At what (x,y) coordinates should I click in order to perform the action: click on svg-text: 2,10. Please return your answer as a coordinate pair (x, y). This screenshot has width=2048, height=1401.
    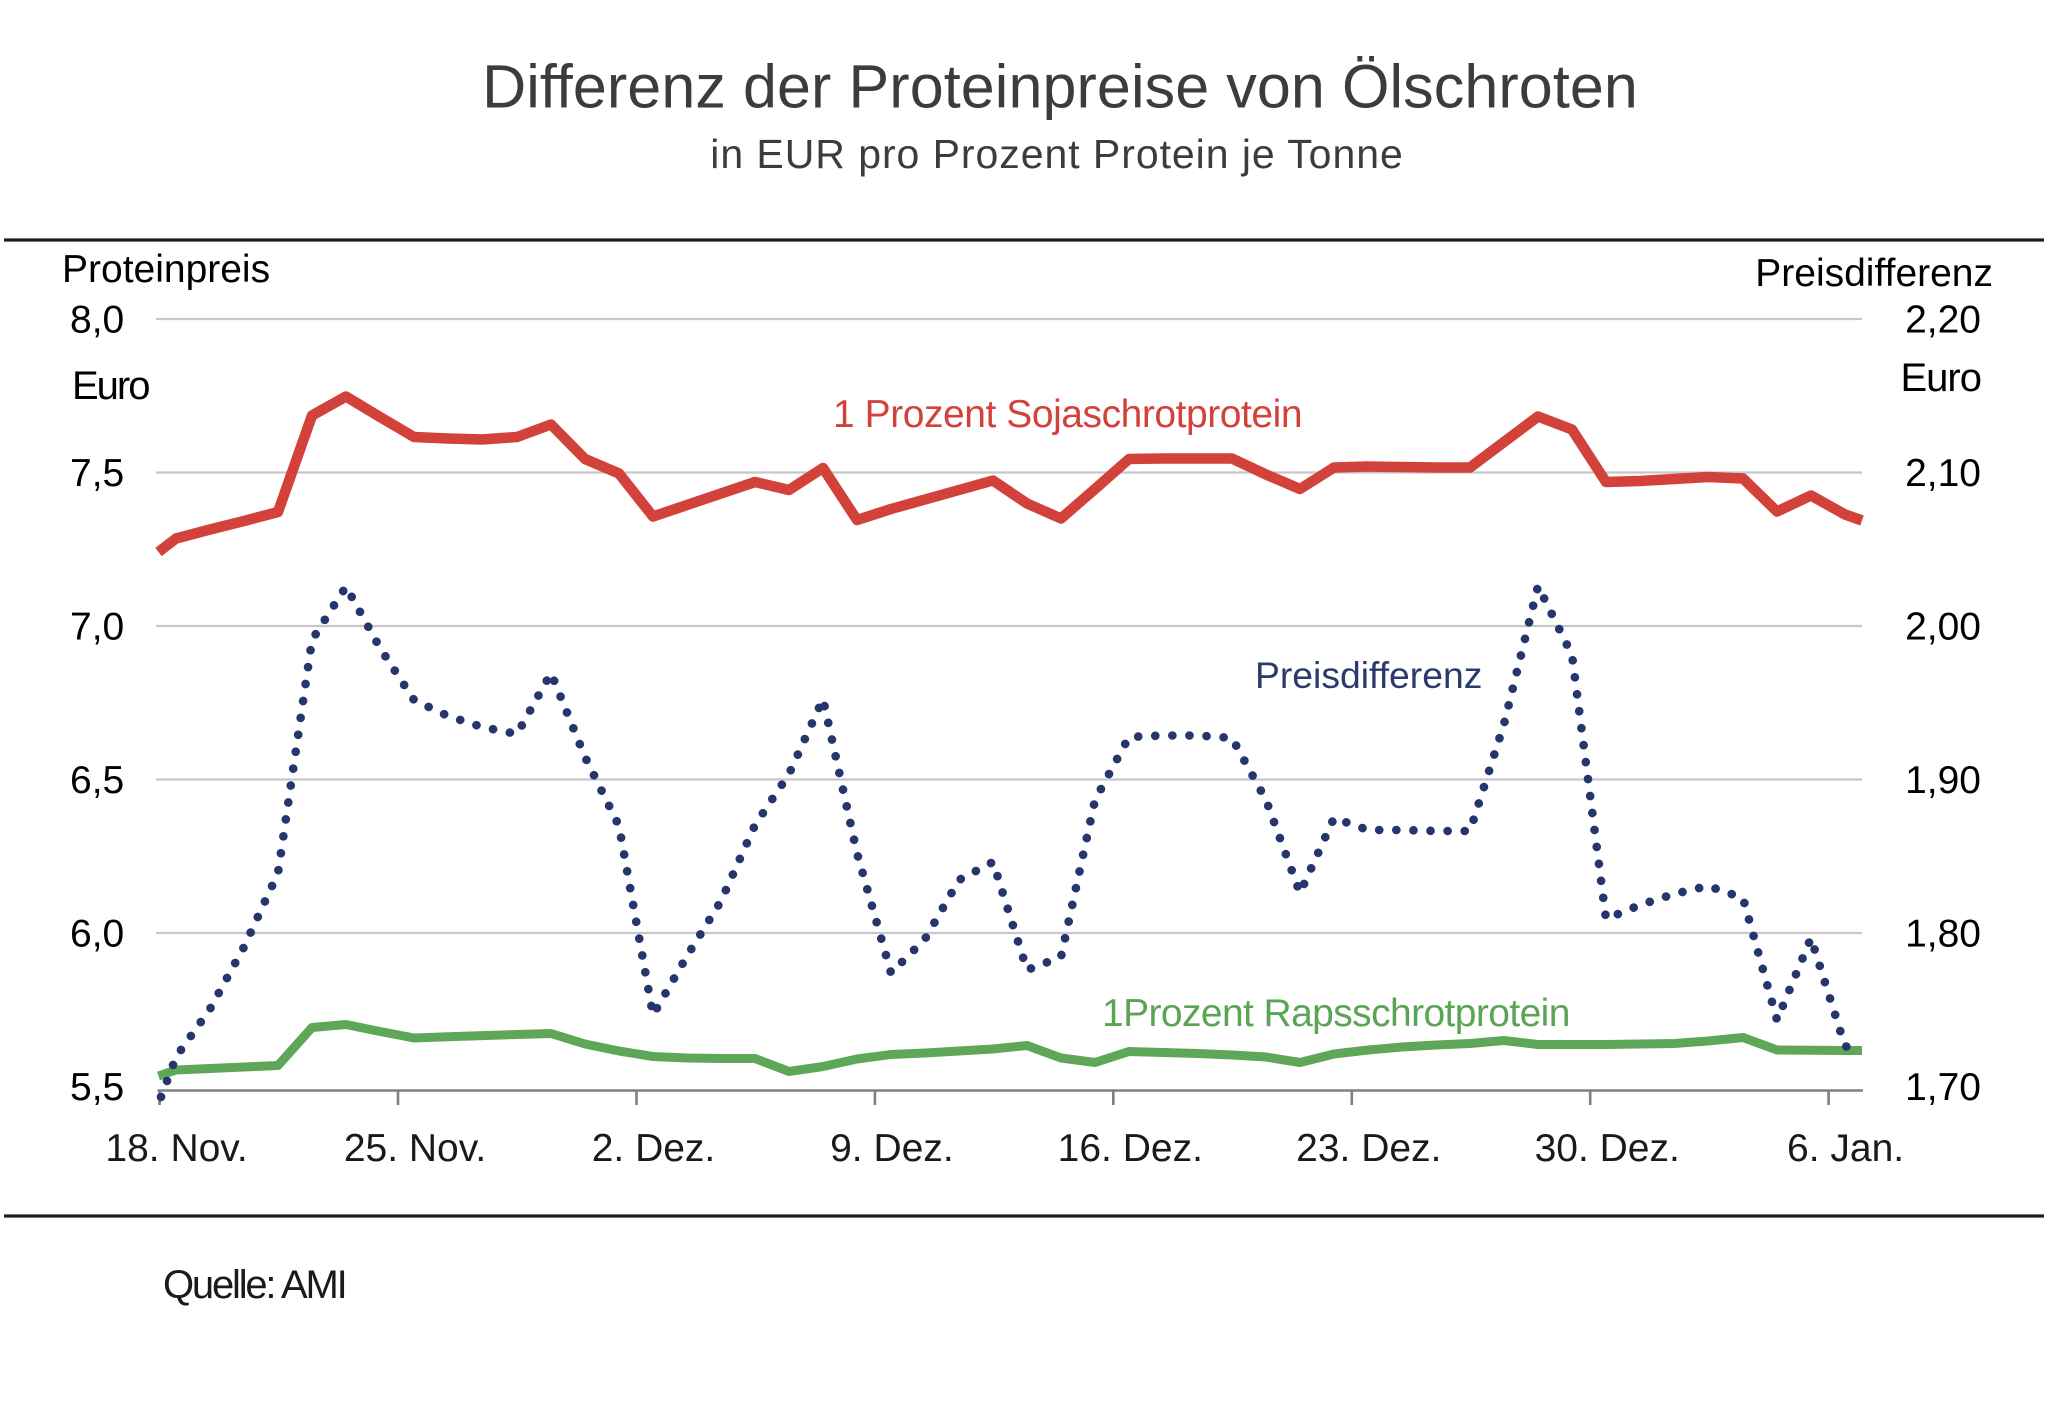
    Looking at the image, I should click on (1943, 473).